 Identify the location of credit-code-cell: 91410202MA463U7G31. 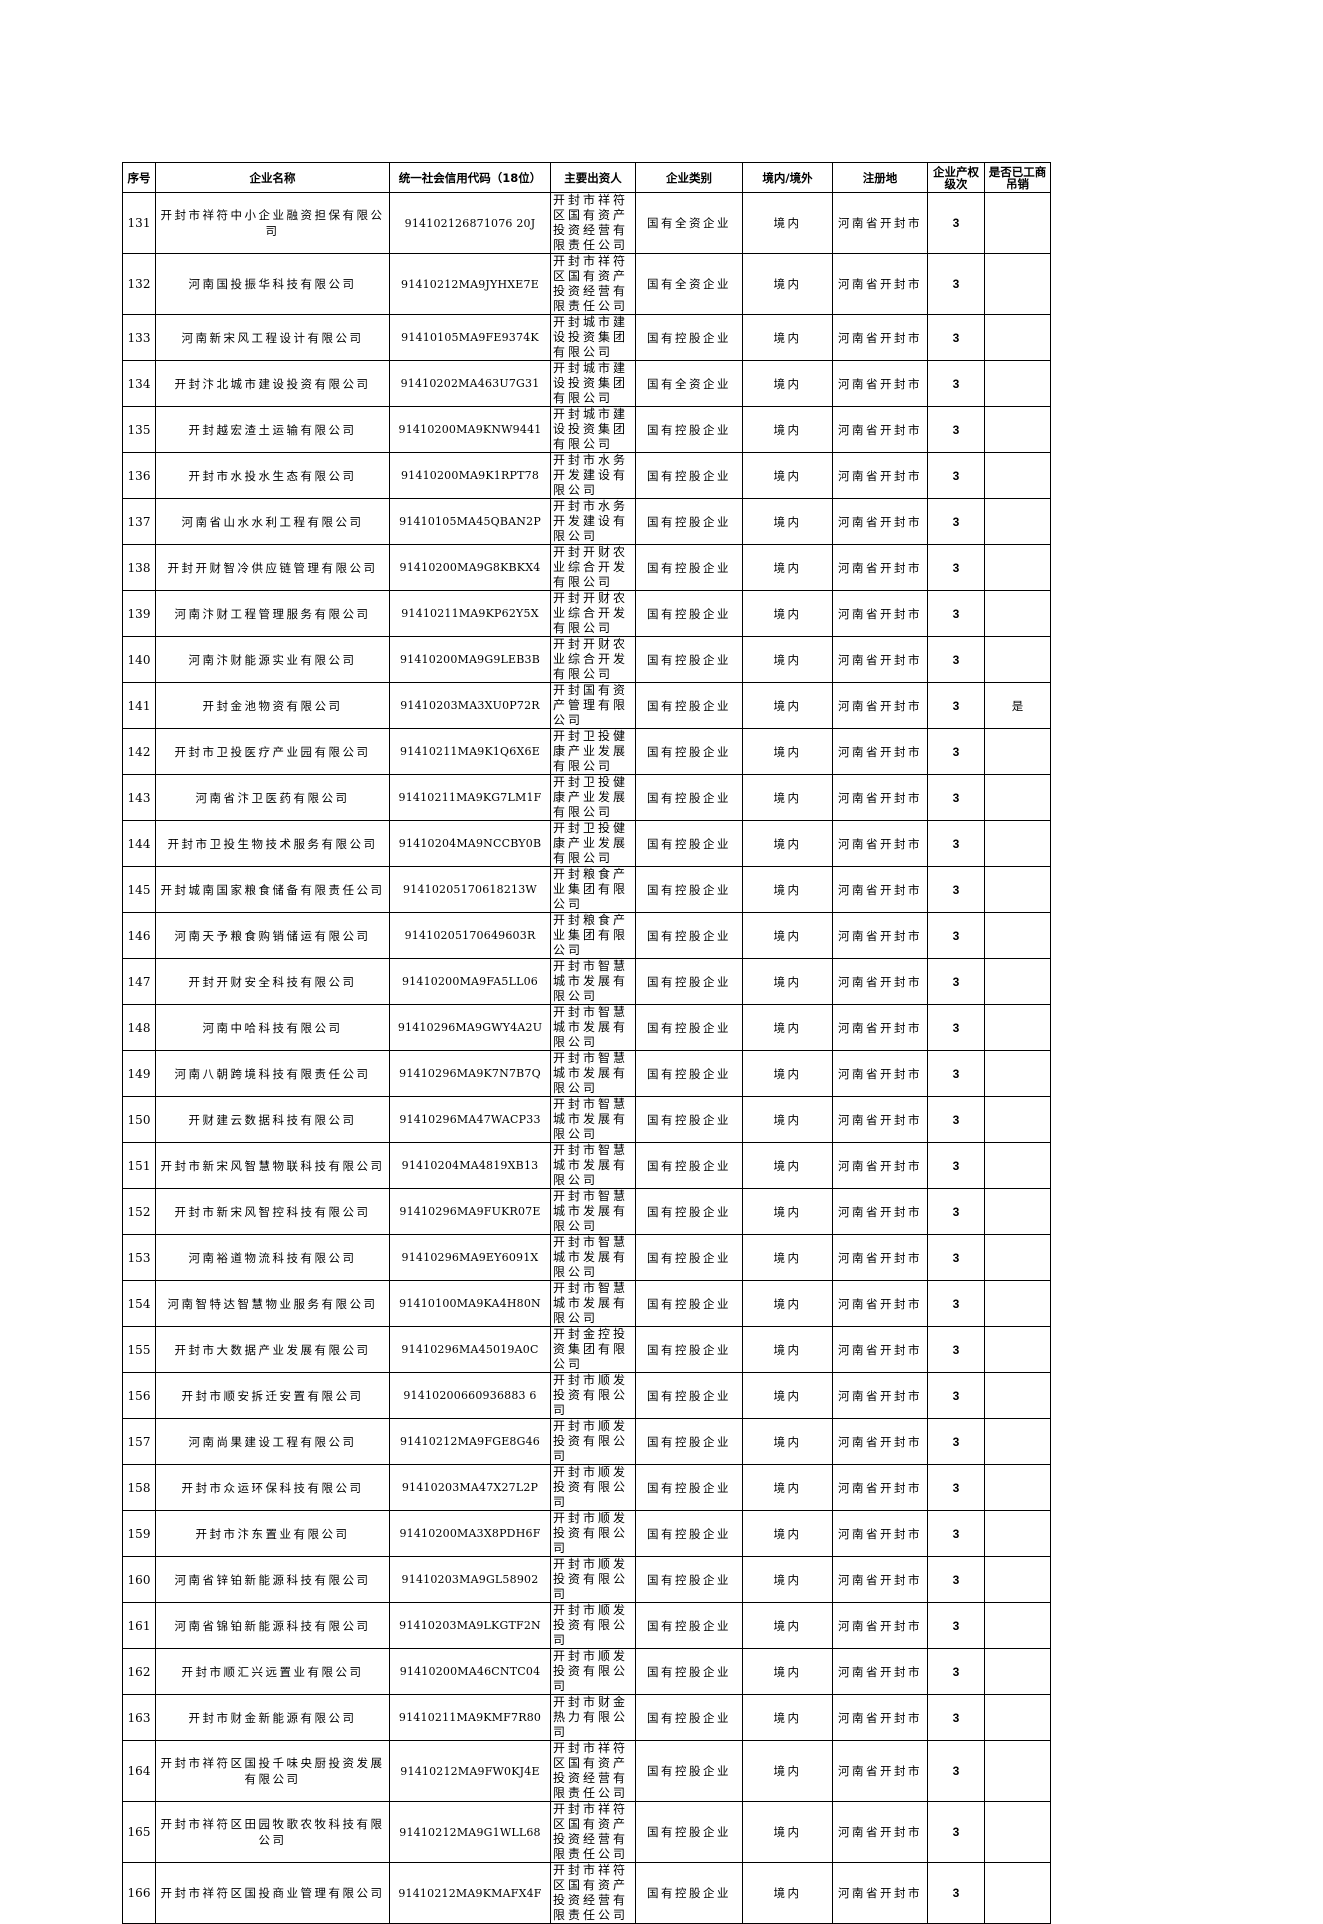
(470, 383).